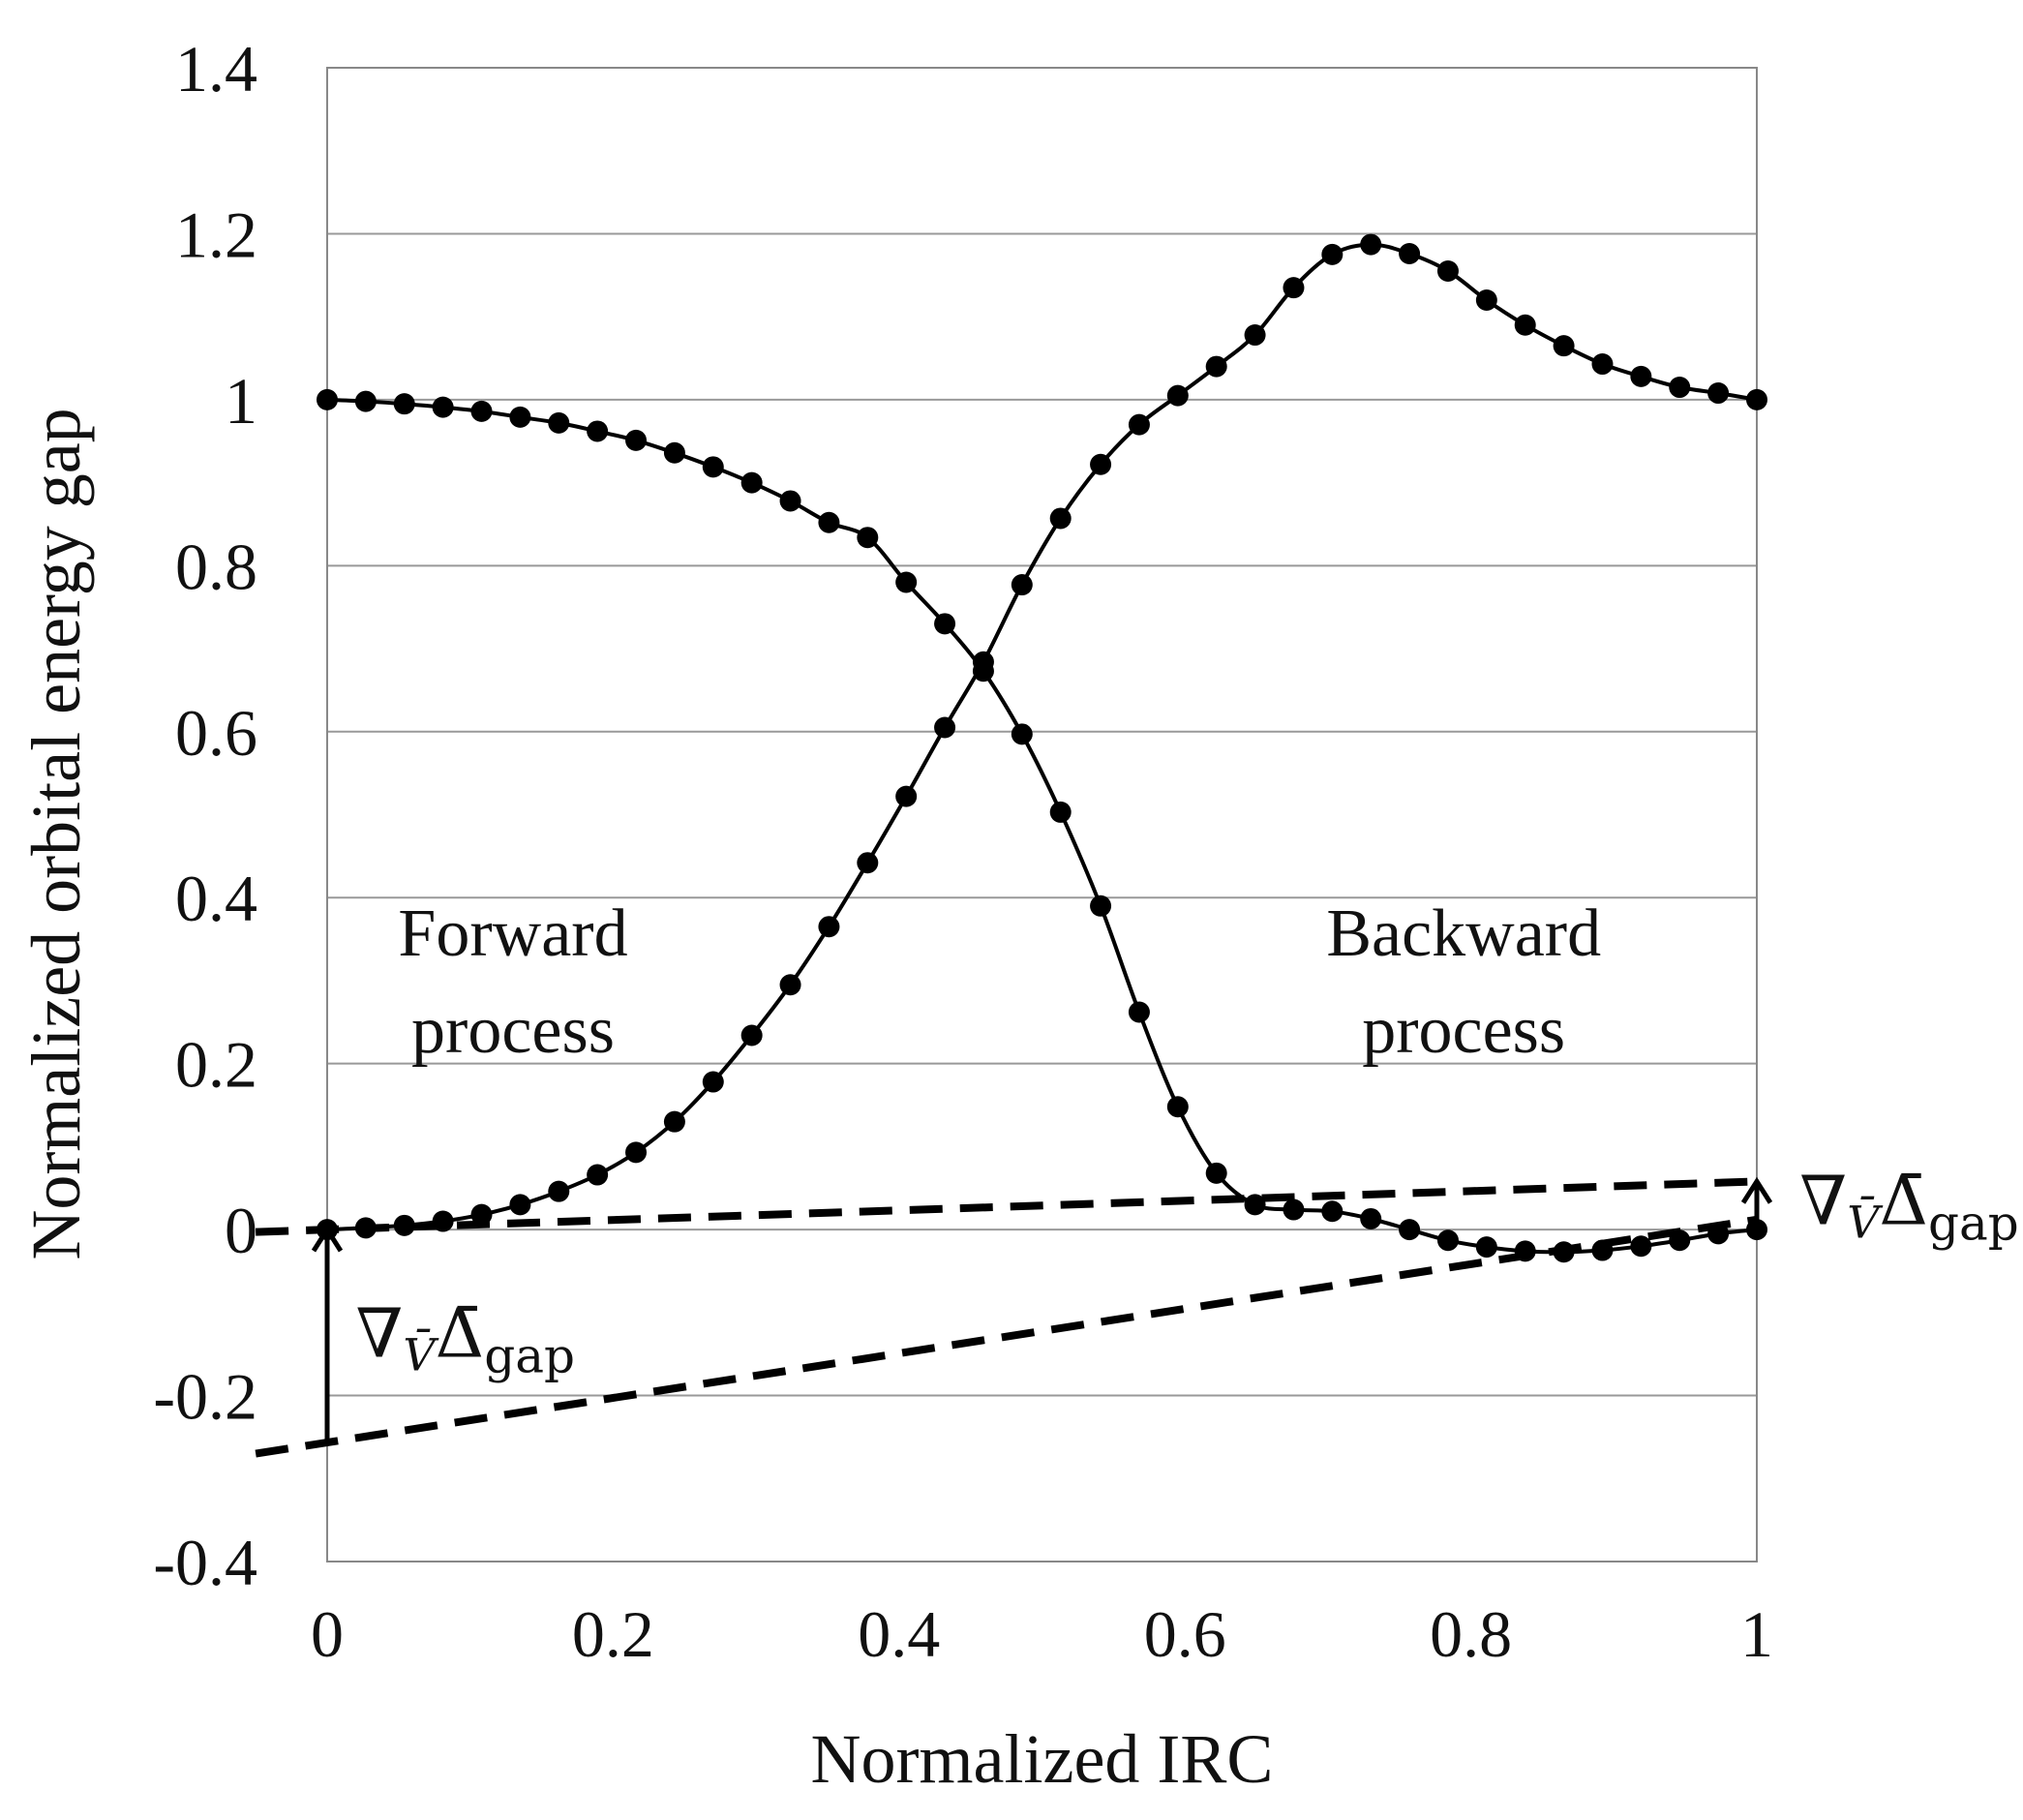  I want to click on y-tick-label: 1.4, so click(216, 69).